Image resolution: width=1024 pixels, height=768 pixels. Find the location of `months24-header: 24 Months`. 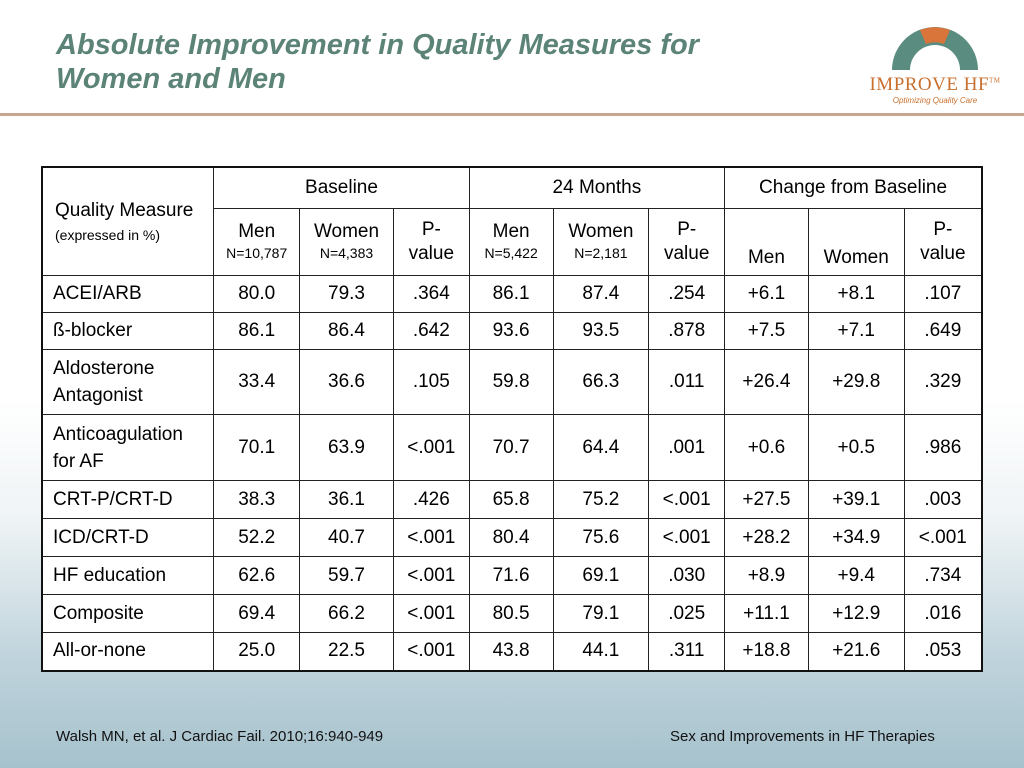

months24-header: 24 Months is located at coordinates (597, 187).